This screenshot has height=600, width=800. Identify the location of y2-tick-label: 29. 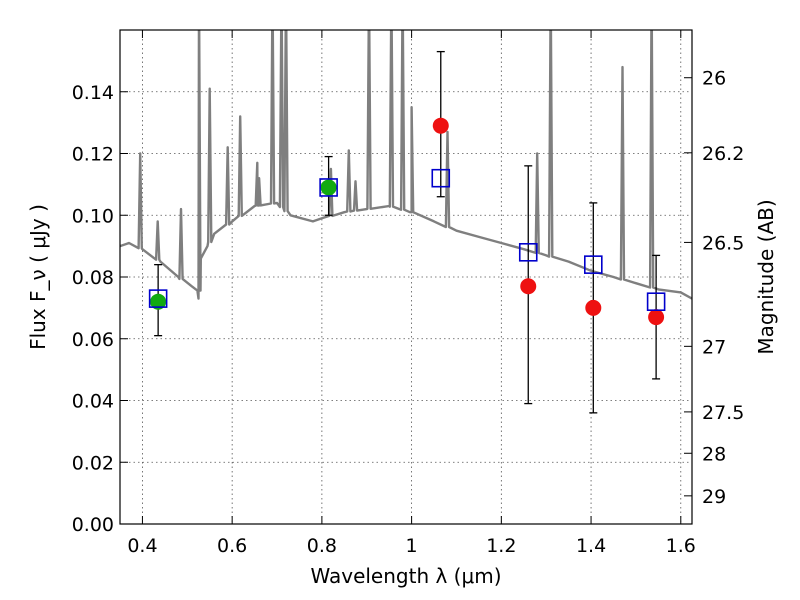
(714, 497).